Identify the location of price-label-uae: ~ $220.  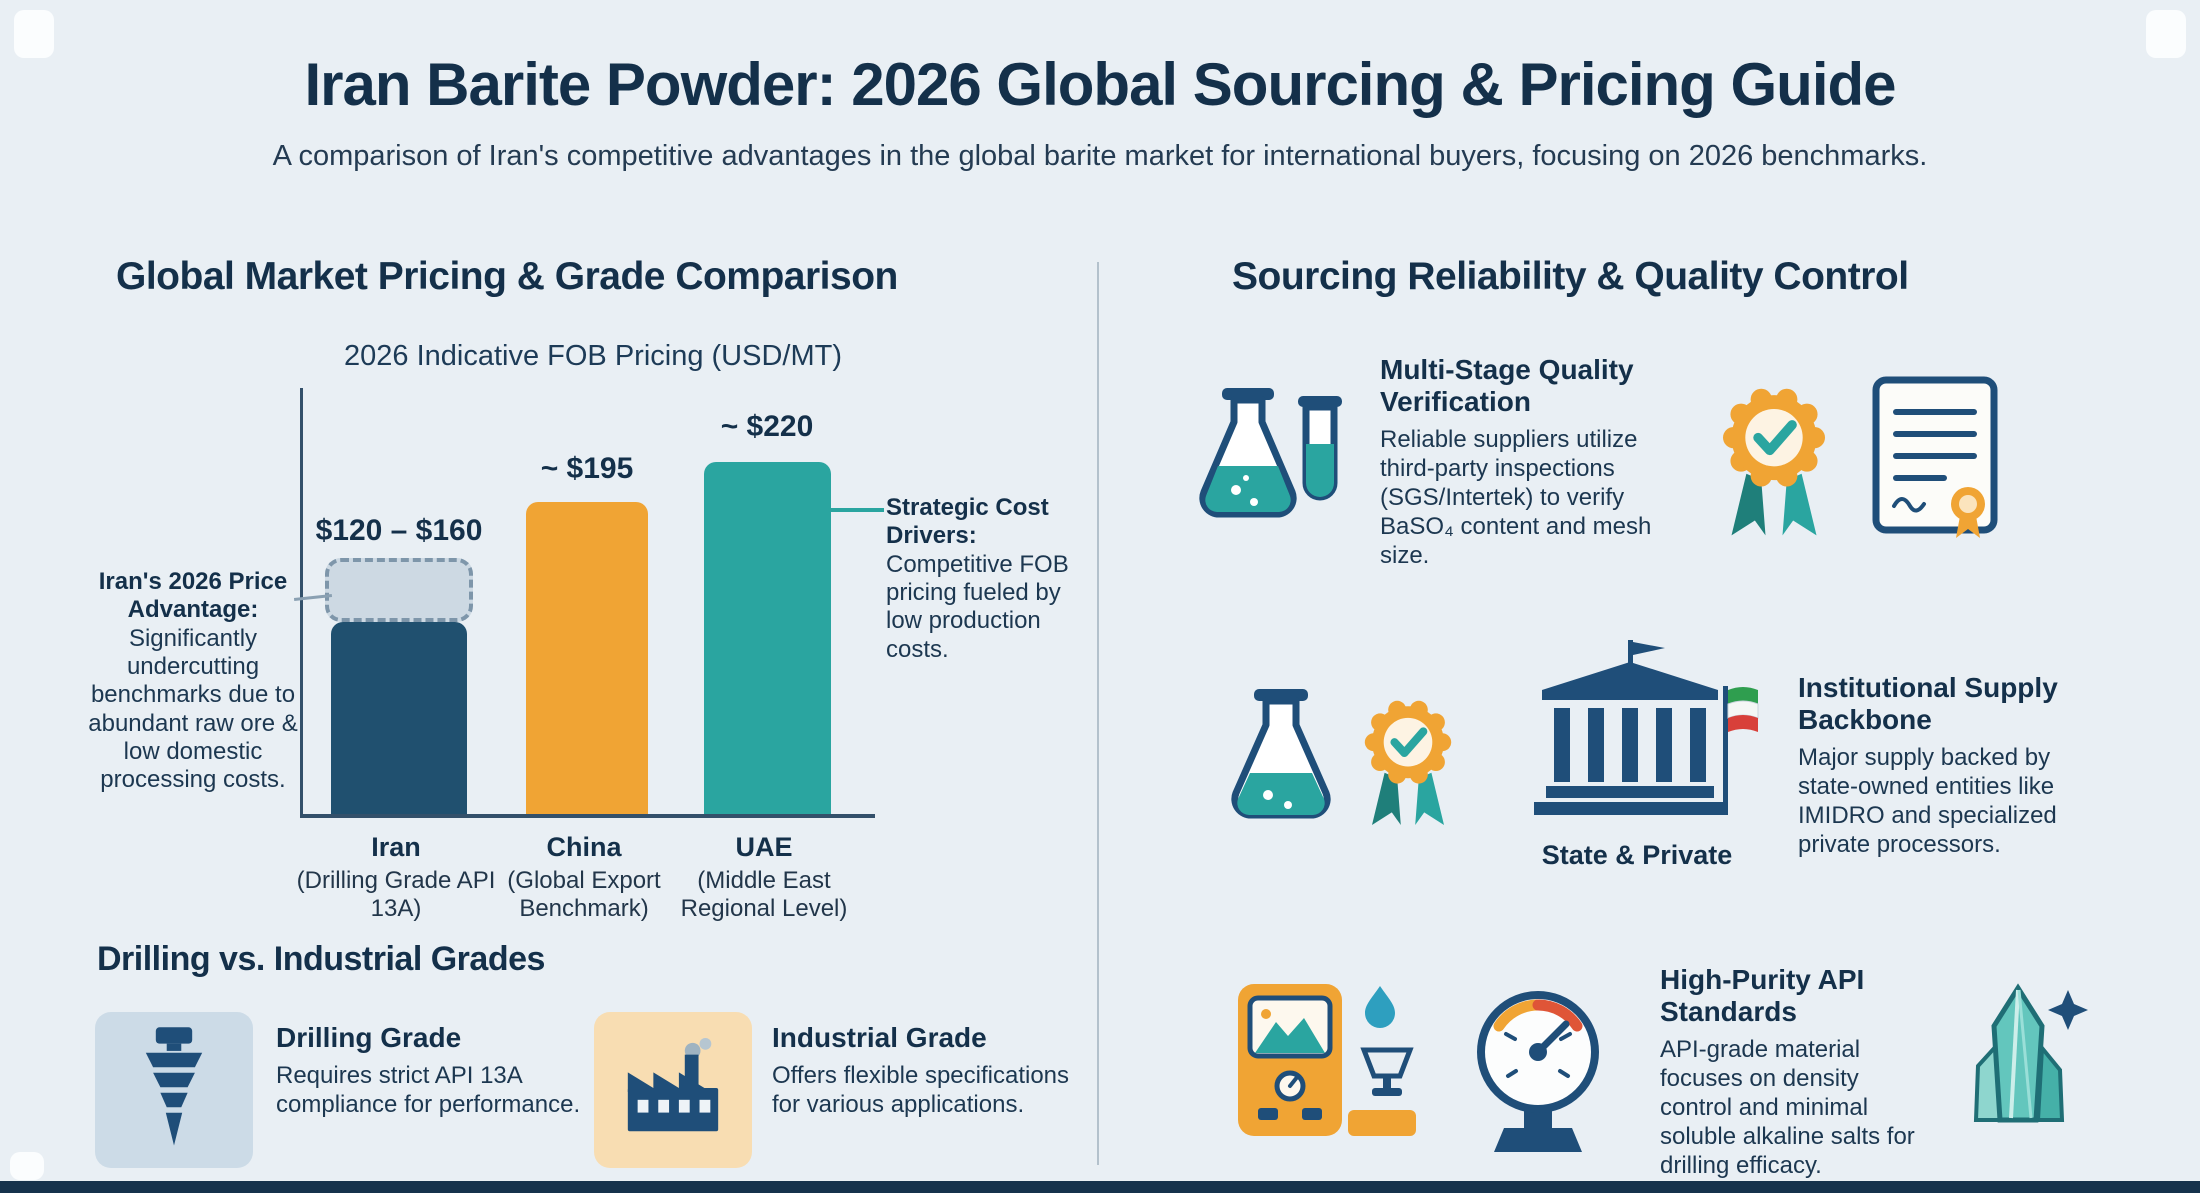
(767, 426).